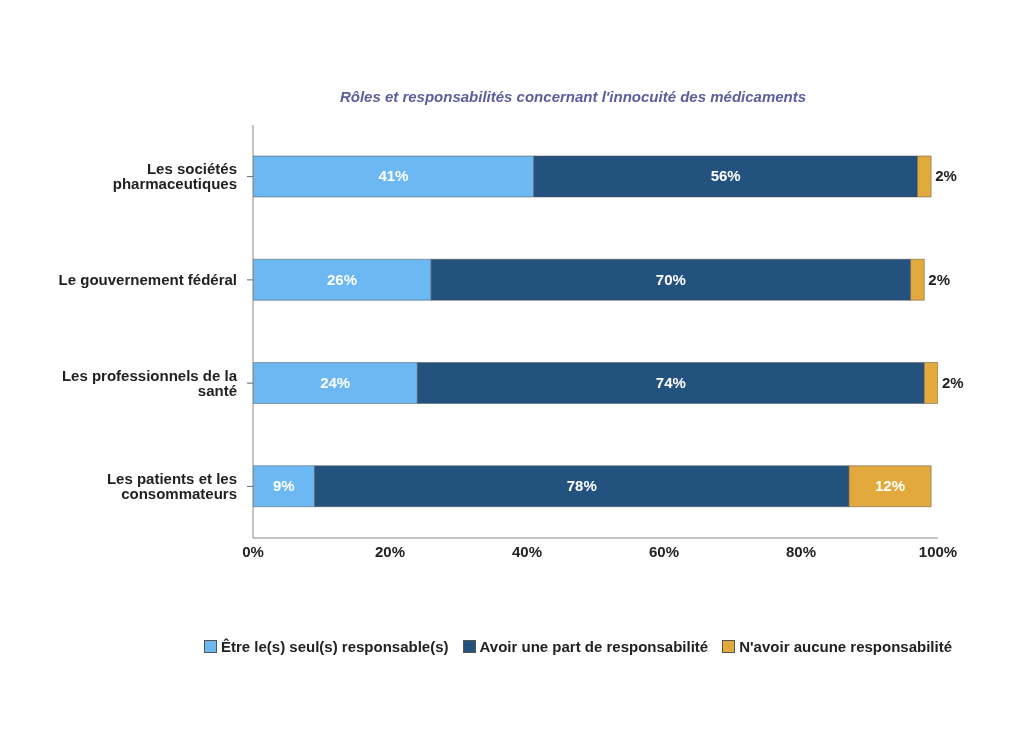  I want to click on y-tick-label: Les professionnels de la santé, so click(149, 382).